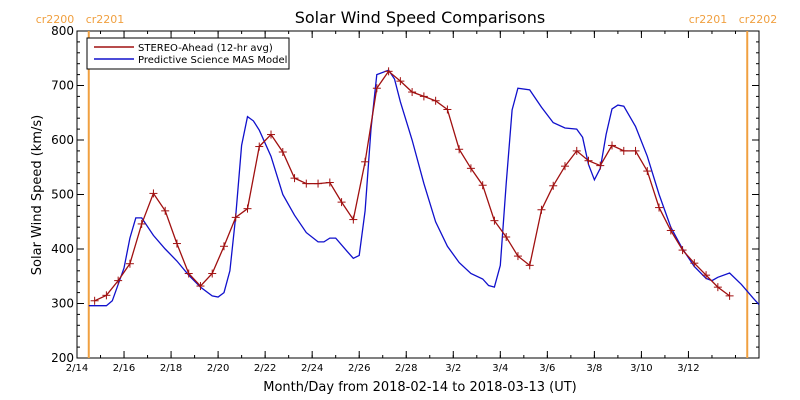  I want to click on y-tick-label: 300, so click(62, 304).